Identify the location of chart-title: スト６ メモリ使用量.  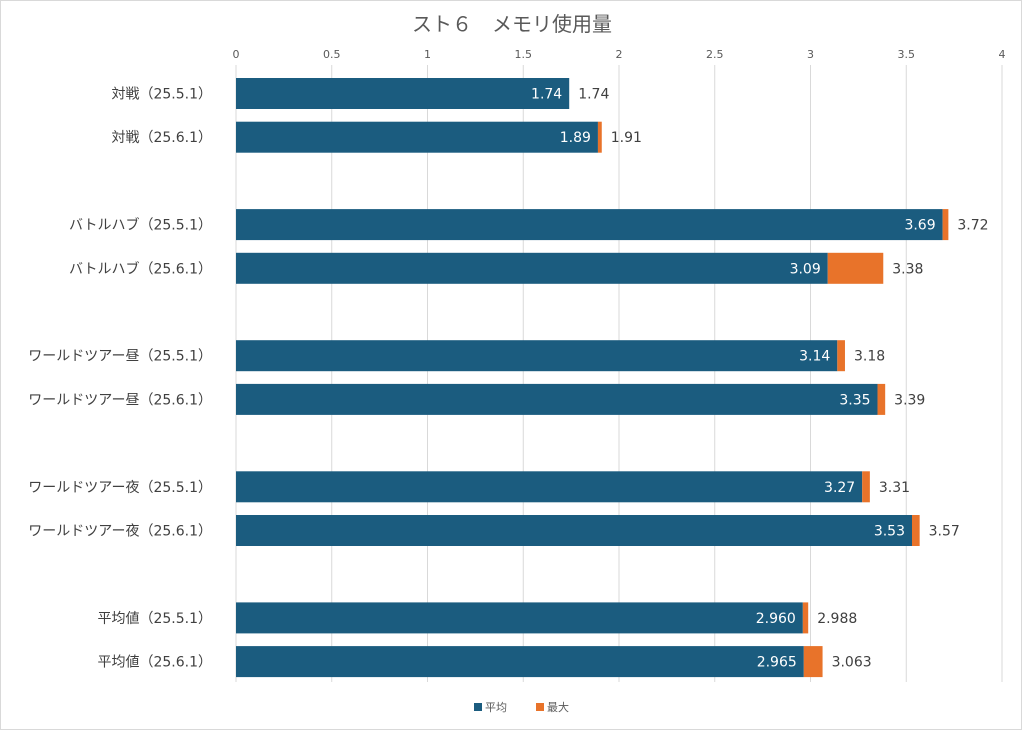
(512, 24).